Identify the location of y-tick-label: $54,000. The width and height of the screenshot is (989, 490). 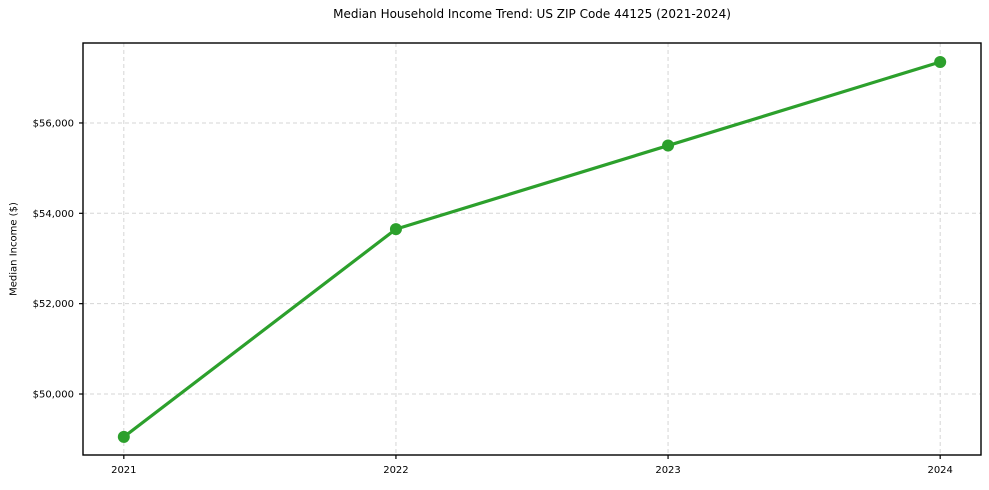
(53, 214).